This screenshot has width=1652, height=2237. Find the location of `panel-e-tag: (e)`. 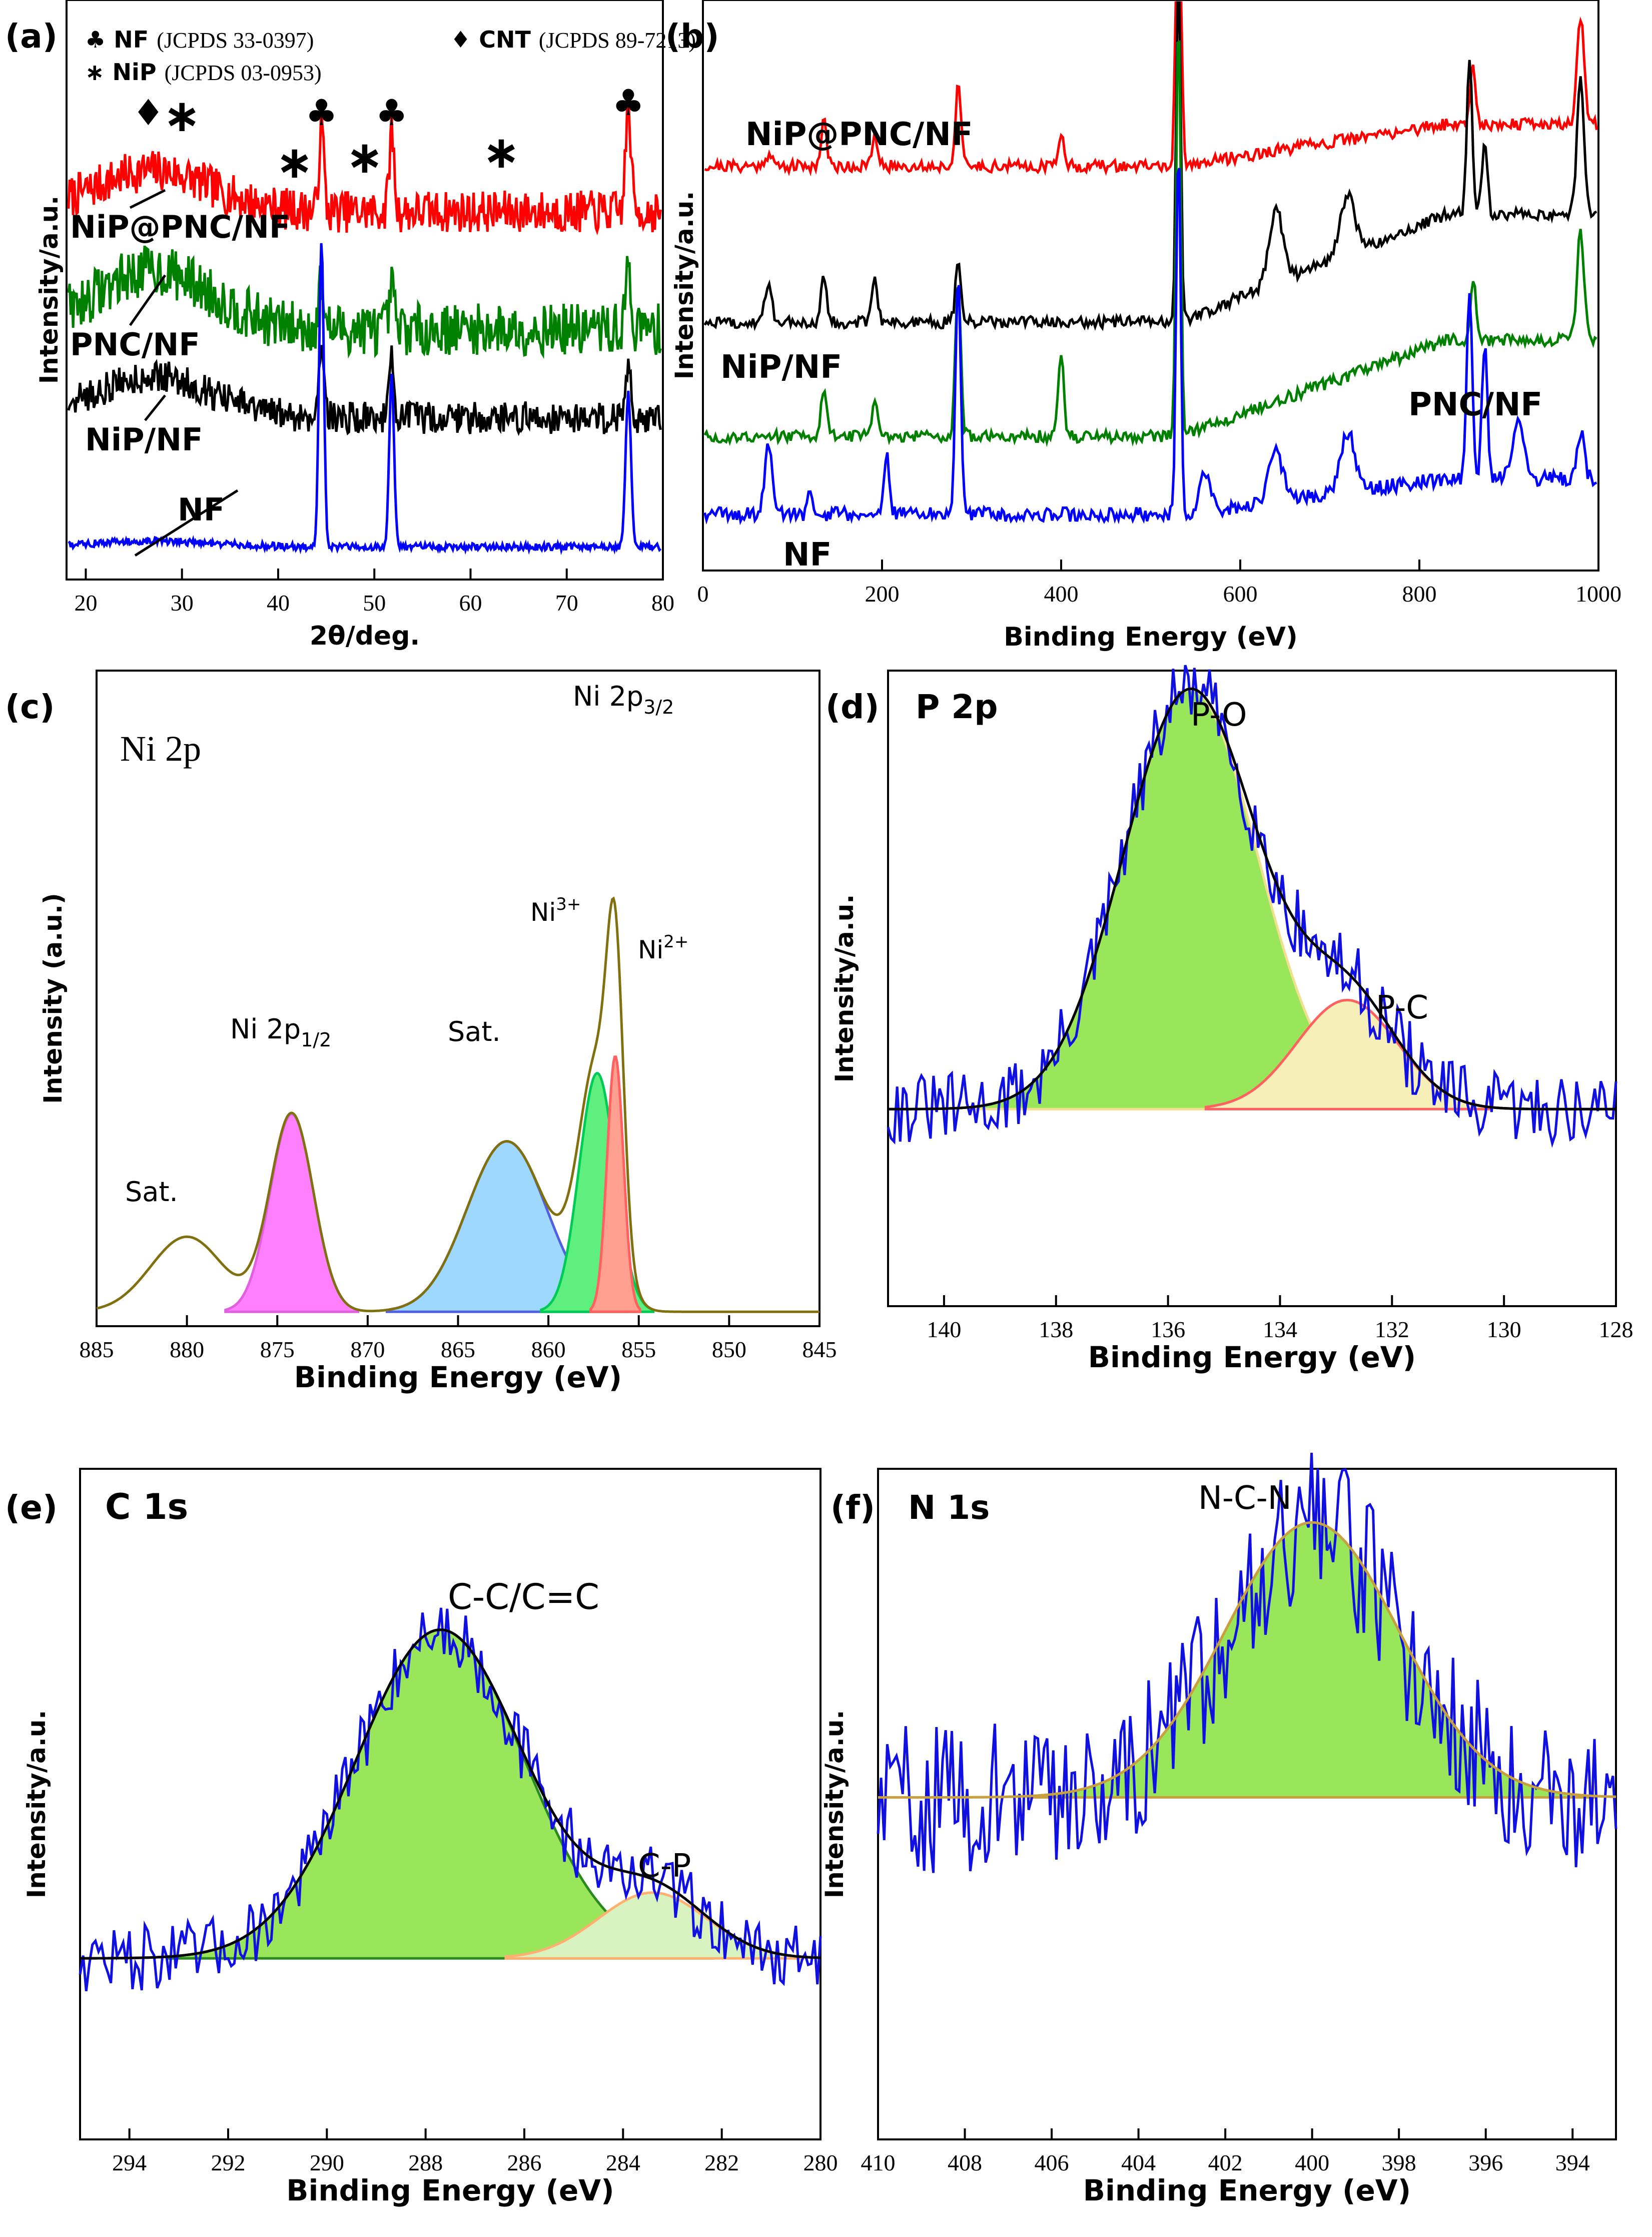

panel-e-tag: (e) is located at coordinates (31, 1507).